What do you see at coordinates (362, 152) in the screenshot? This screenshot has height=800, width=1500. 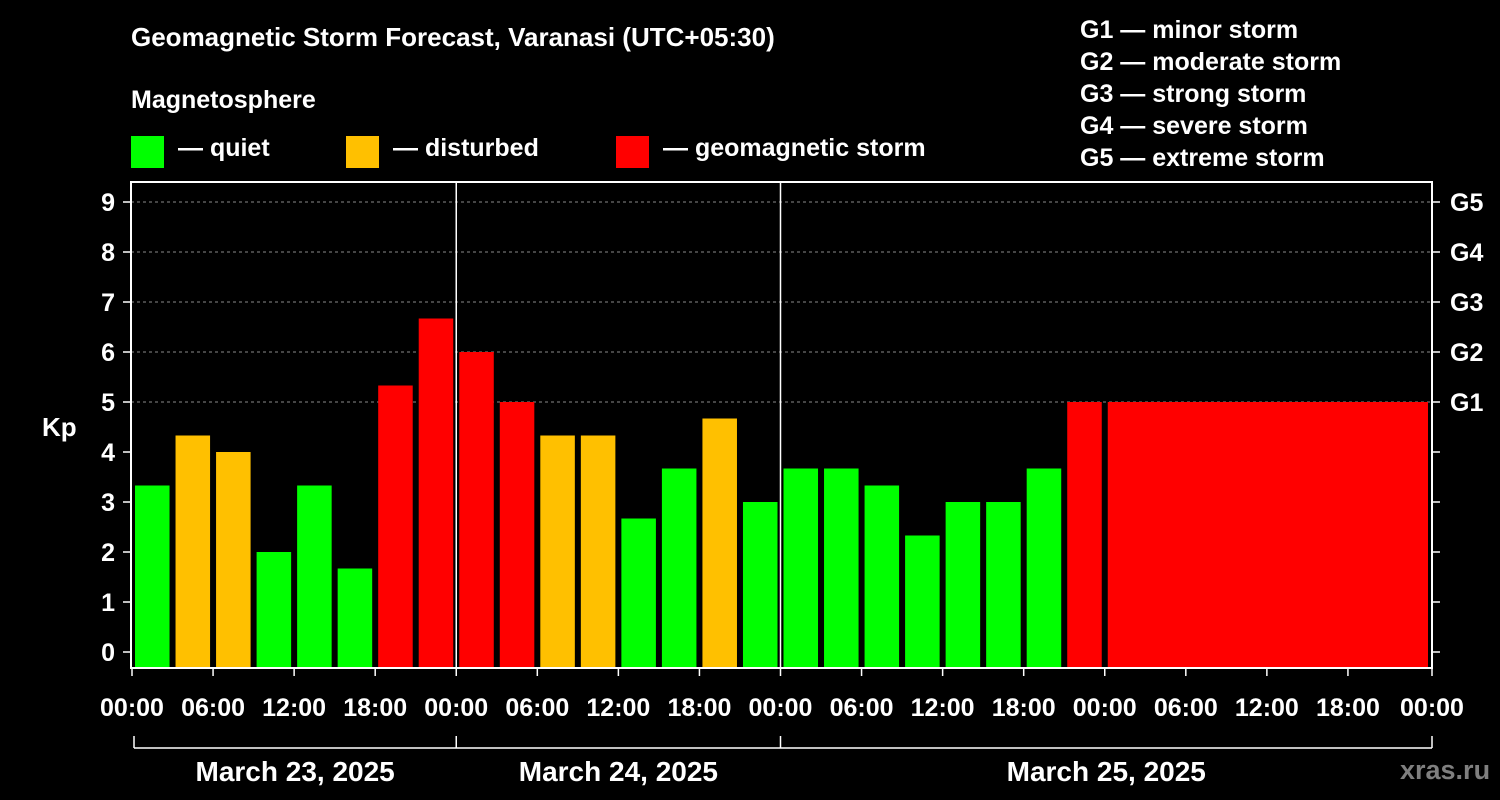 I see `legend-swatch-disturbed` at bounding box center [362, 152].